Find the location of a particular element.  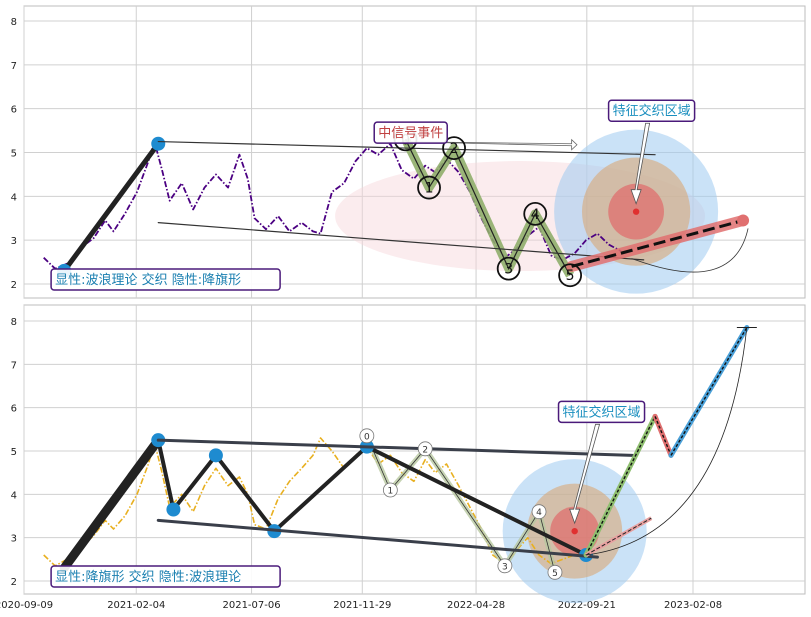

x-tick-label: 2022-04-28 is located at coordinates (476, 605).